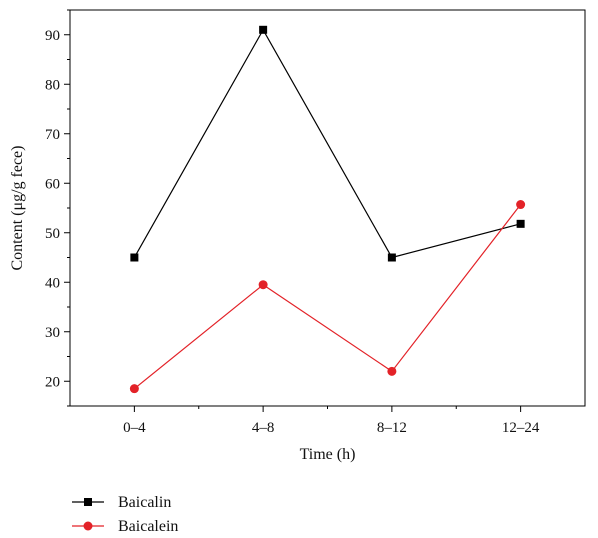 The height and width of the screenshot is (538, 598). I want to click on x-tick-label: 12–24, so click(521, 428).